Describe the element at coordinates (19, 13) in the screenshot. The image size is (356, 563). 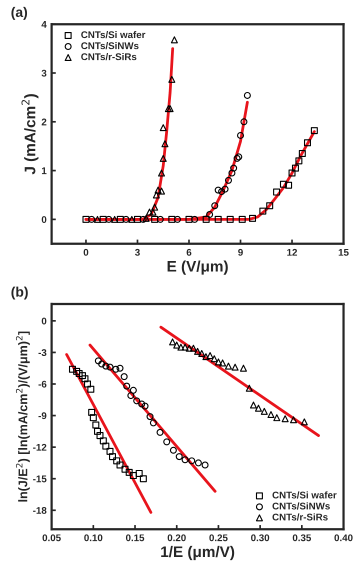
I see `chart-title: (a)` at that location.